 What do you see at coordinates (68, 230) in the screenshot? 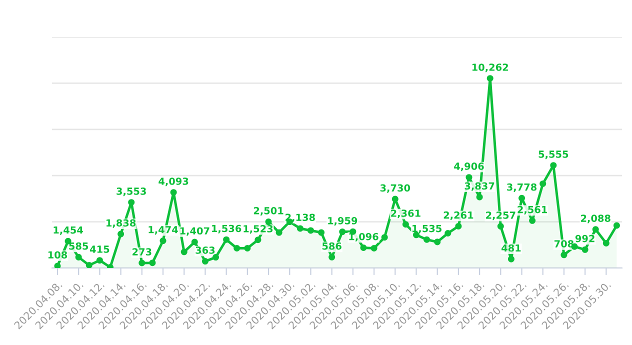
I see `data-label: 1,454` at bounding box center [68, 230].